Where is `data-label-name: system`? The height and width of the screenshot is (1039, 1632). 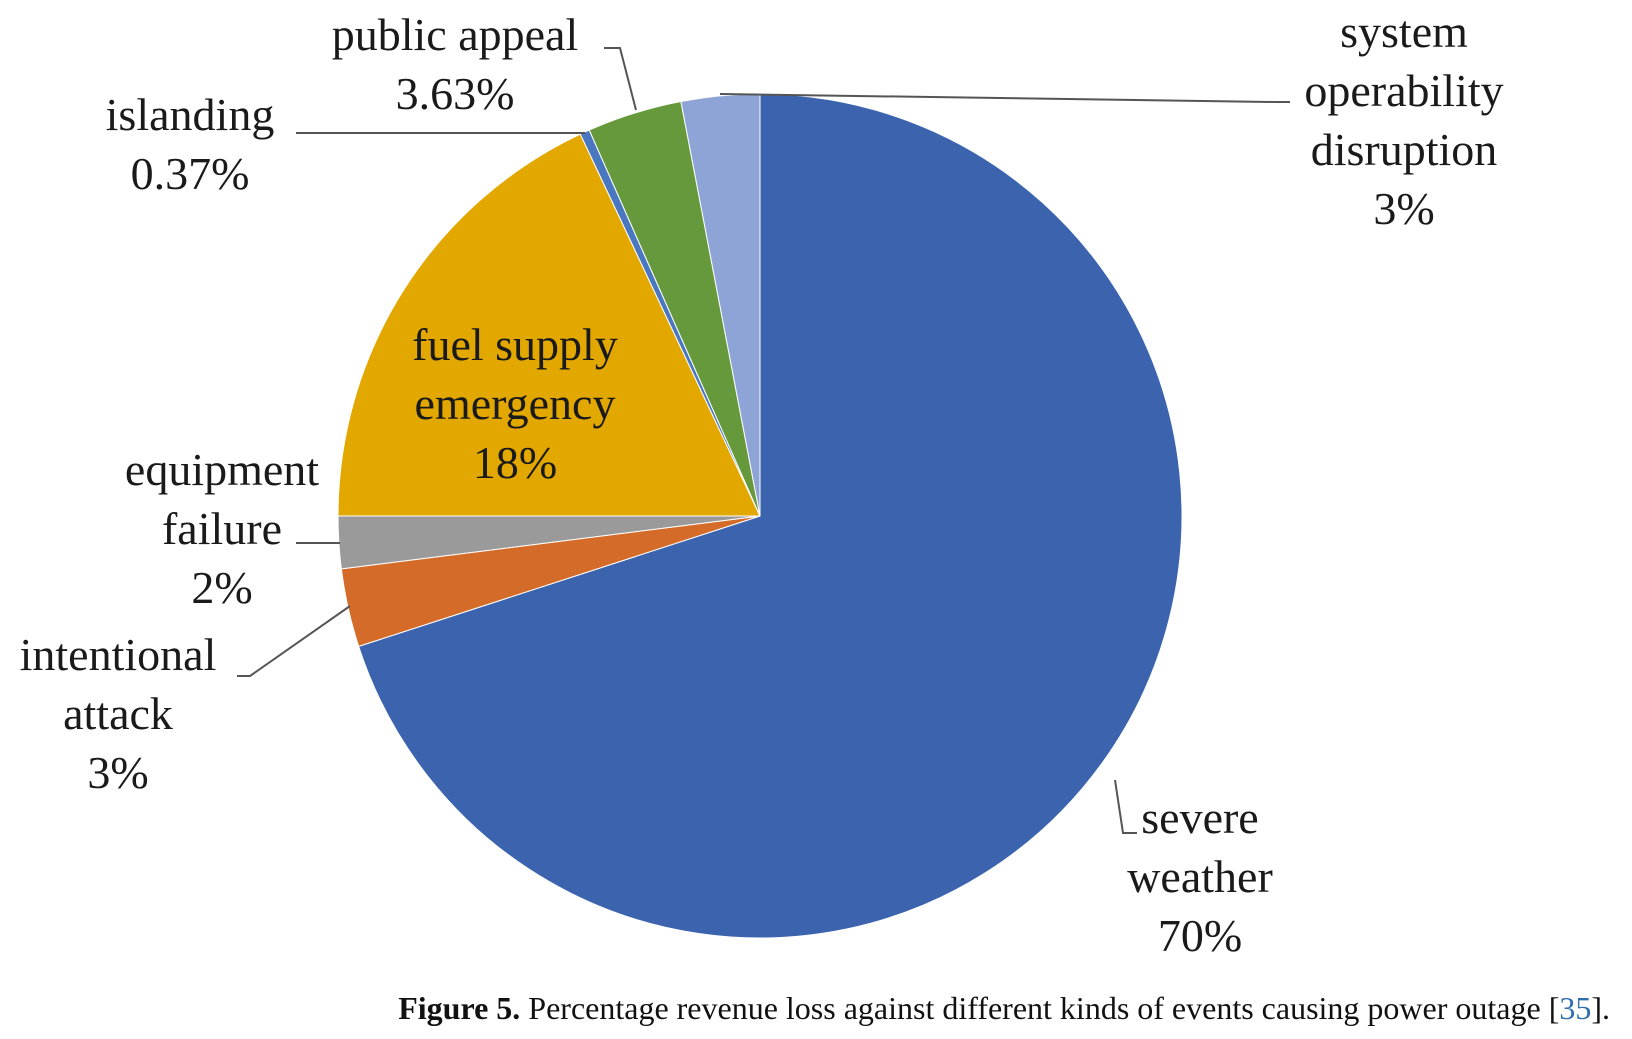
data-label-name: system is located at coordinates (1404, 31).